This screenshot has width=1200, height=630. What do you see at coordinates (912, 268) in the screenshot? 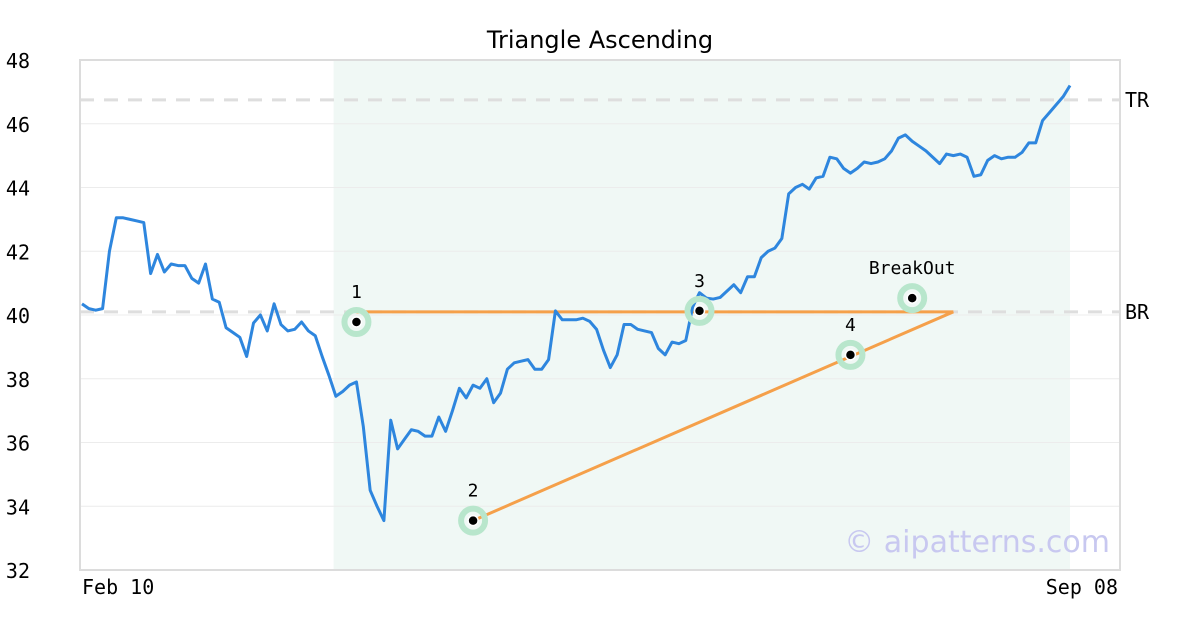
I see `annotation-label: BreakOut` at bounding box center [912, 268].